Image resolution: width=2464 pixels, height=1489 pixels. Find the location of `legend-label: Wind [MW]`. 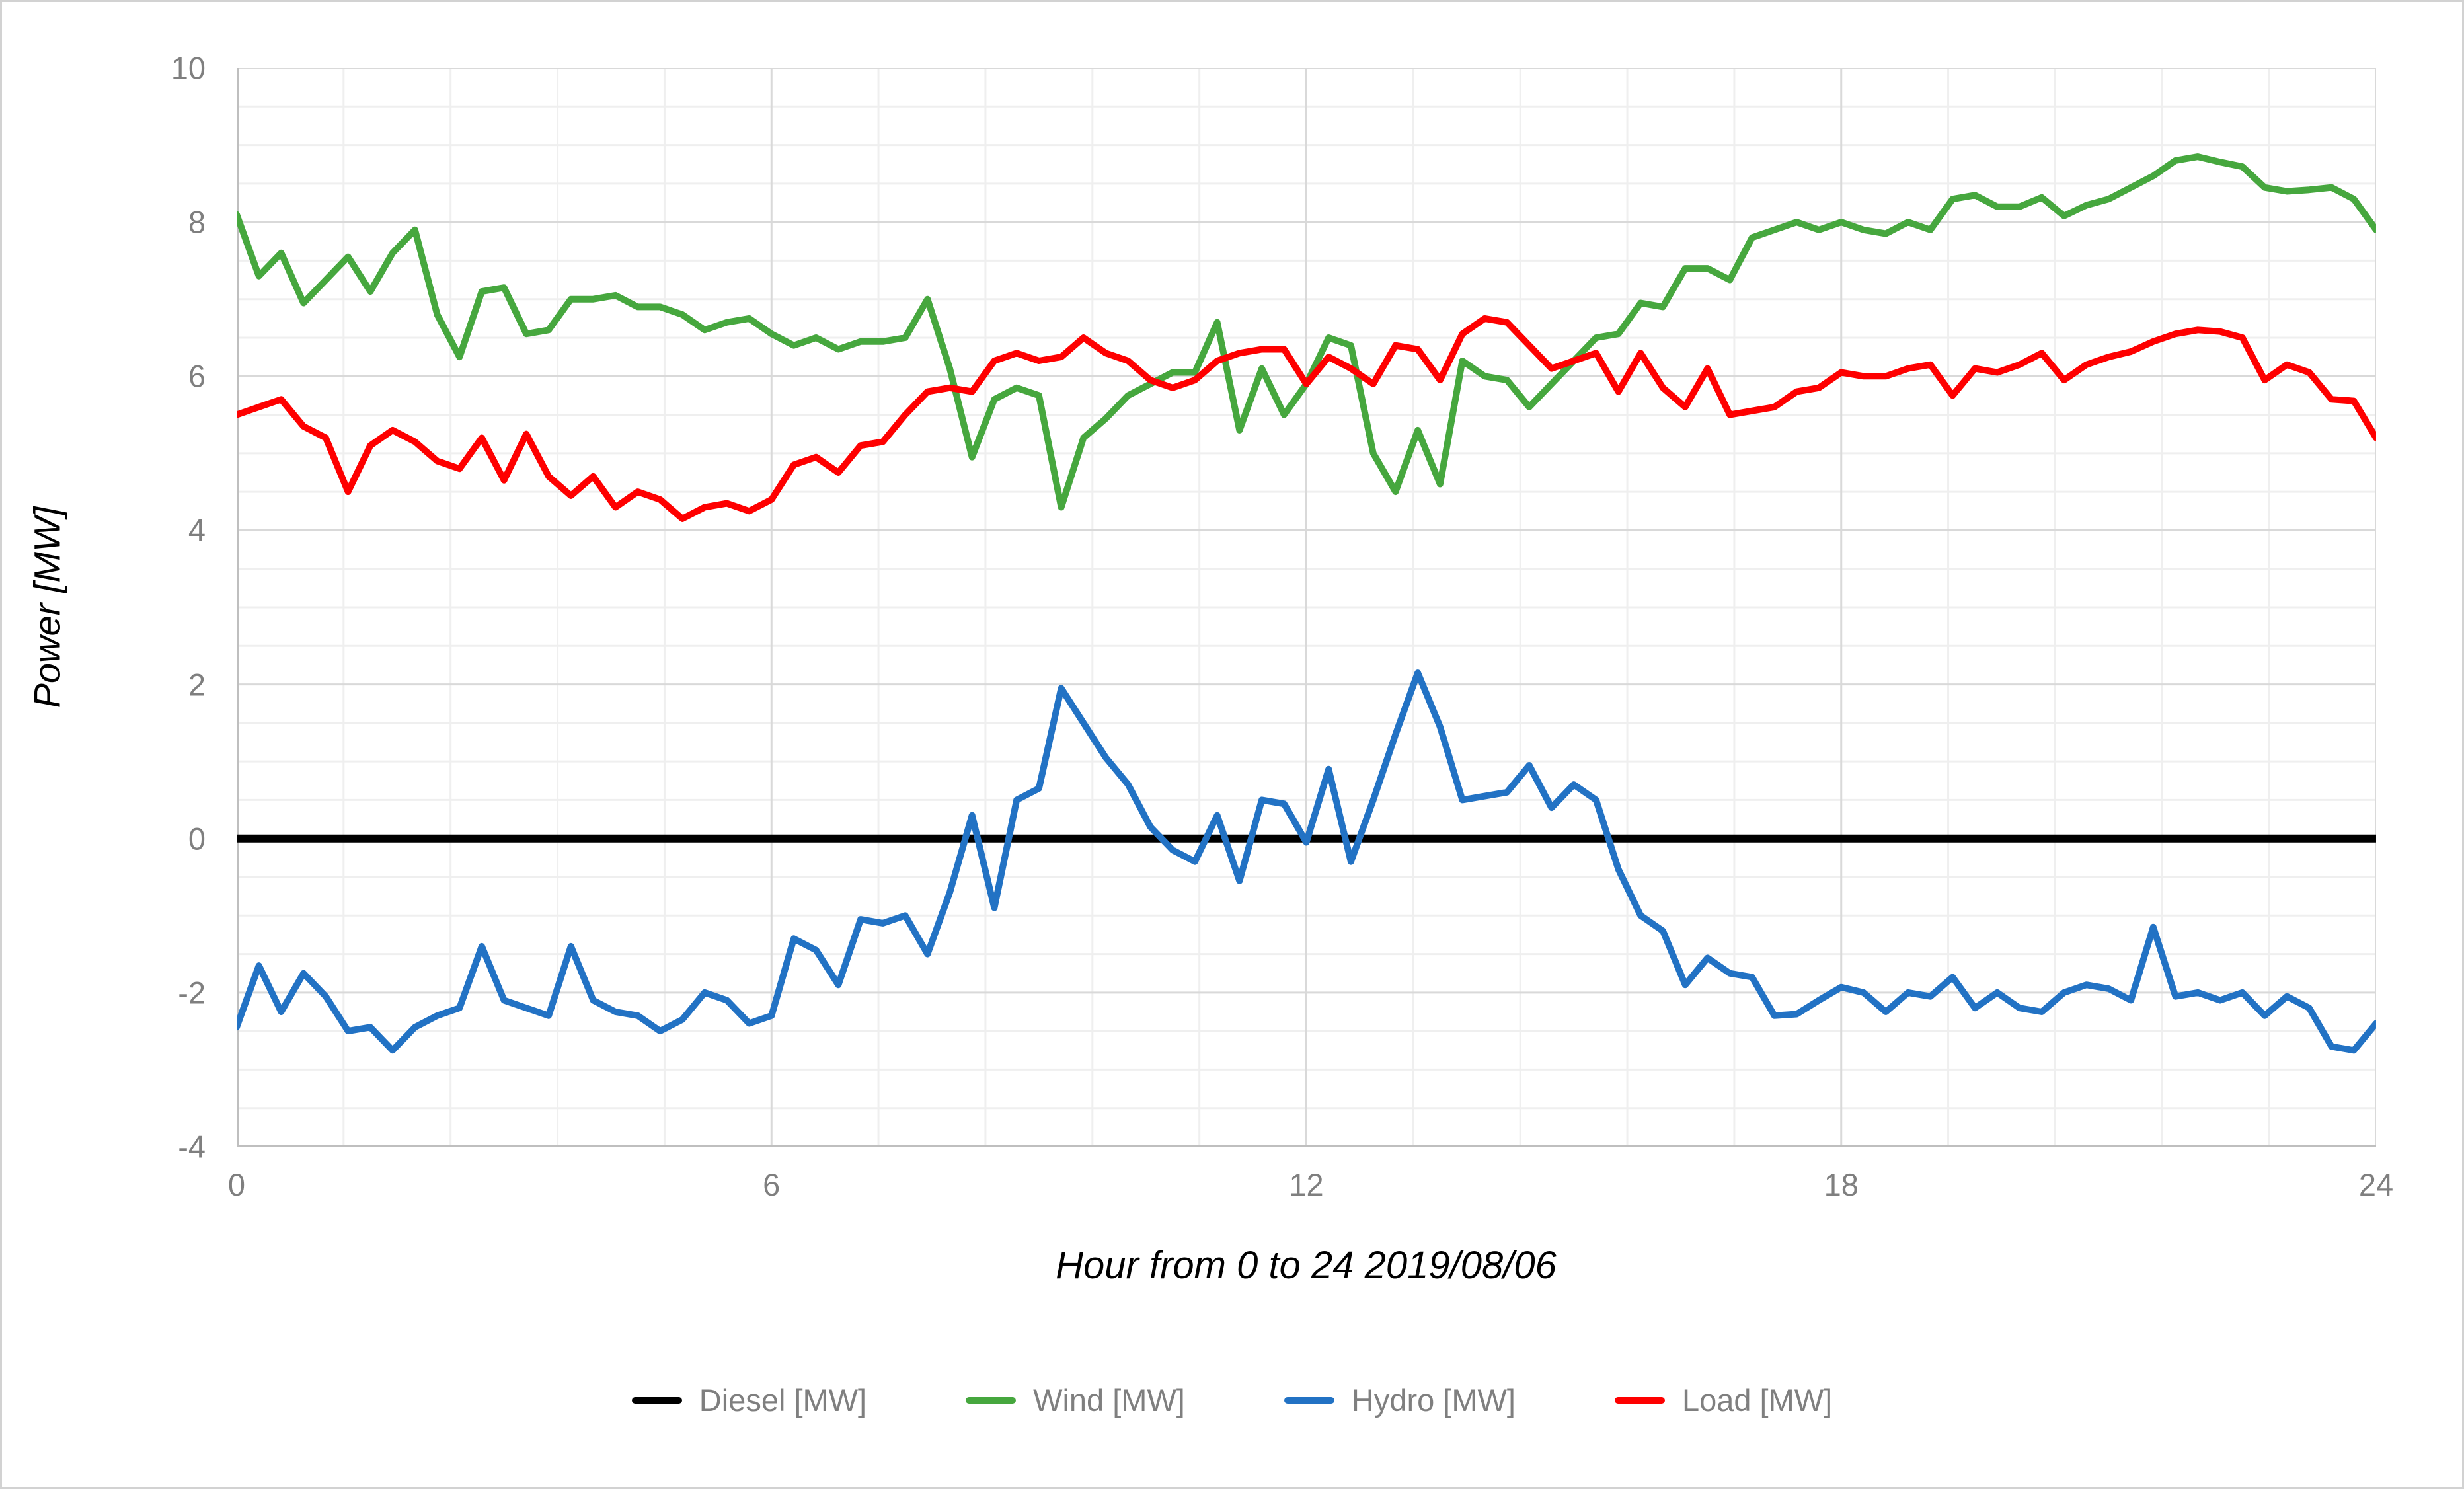

legend-label: Wind [MW] is located at coordinates (1109, 1400).